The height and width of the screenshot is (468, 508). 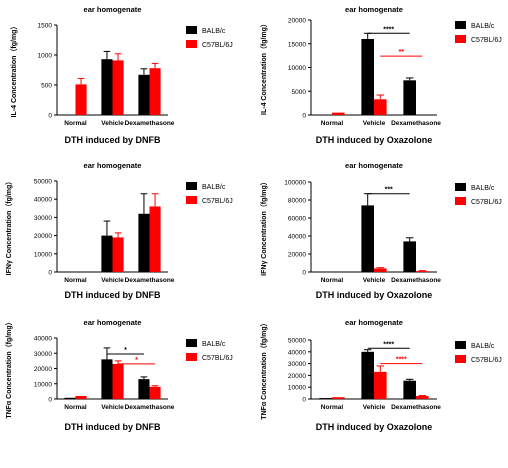 I want to click on bar-balbc-normal, so click(x=325, y=398).